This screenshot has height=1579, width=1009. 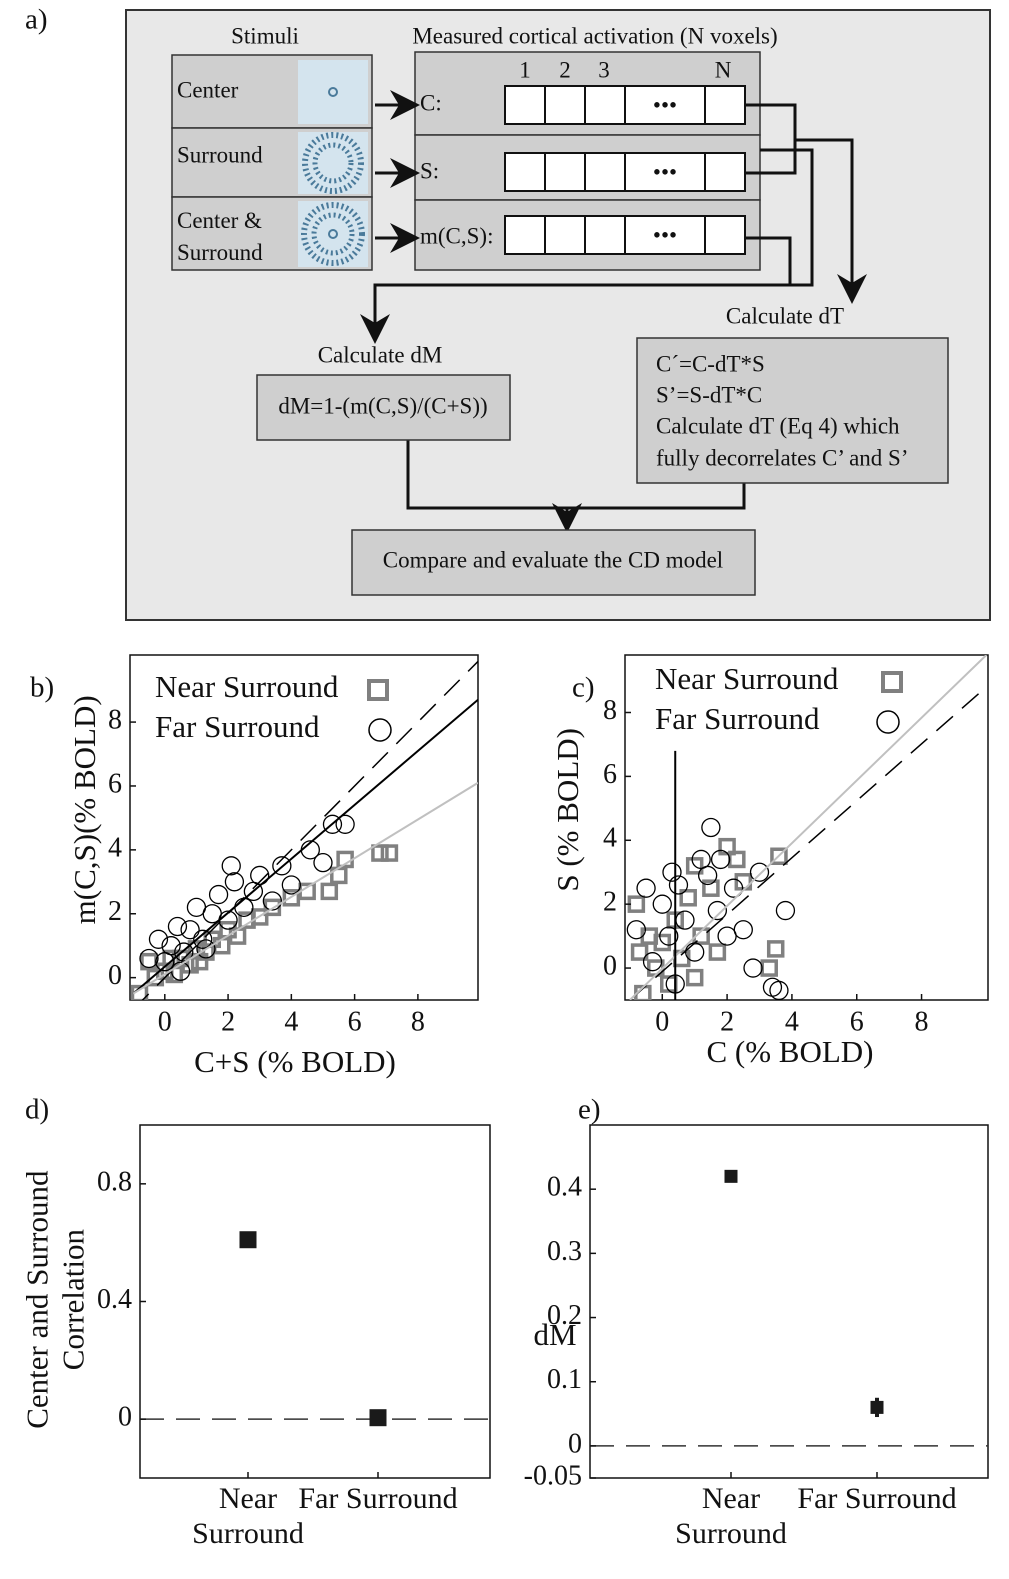 I want to click on y-axis-label: dM, so click(x=555, y=1334).